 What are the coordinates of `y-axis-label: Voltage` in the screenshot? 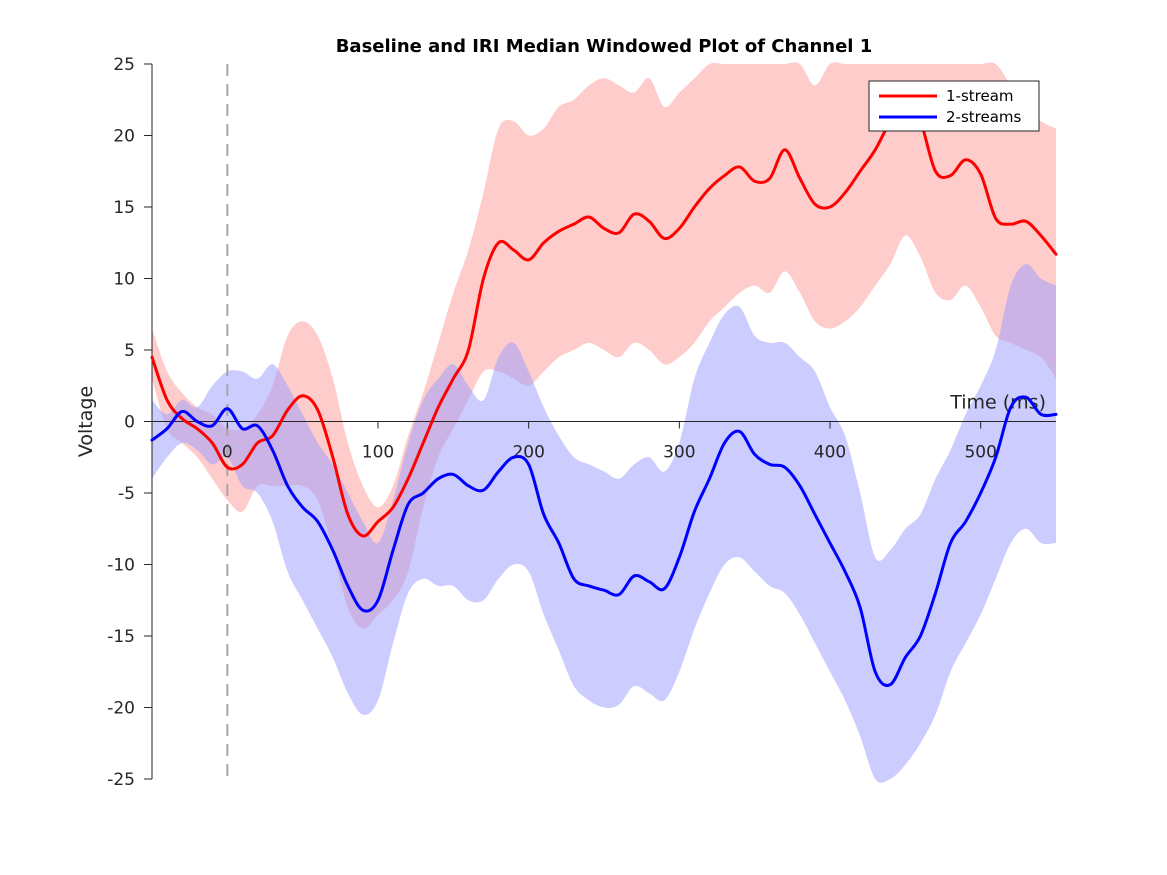 It's located at (86, 421).